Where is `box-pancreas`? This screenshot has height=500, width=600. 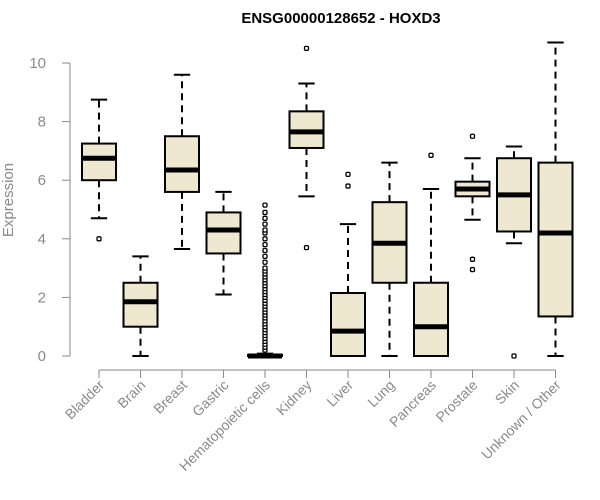
box-pancreas is located at coordinates (431, 254).